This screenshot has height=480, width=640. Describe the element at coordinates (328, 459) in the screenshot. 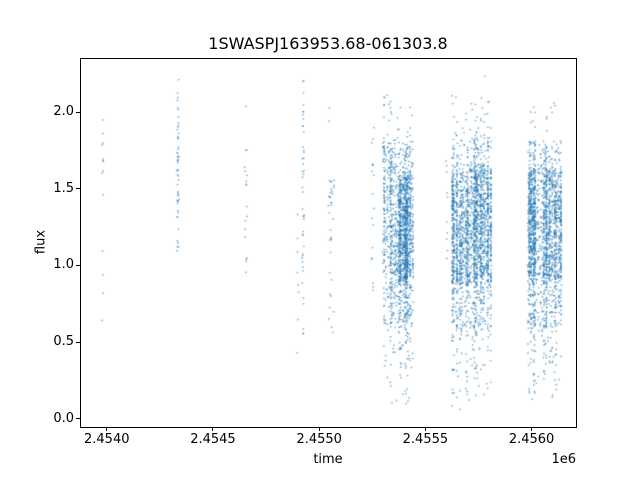

I see `x-axis-label: time` at that location.